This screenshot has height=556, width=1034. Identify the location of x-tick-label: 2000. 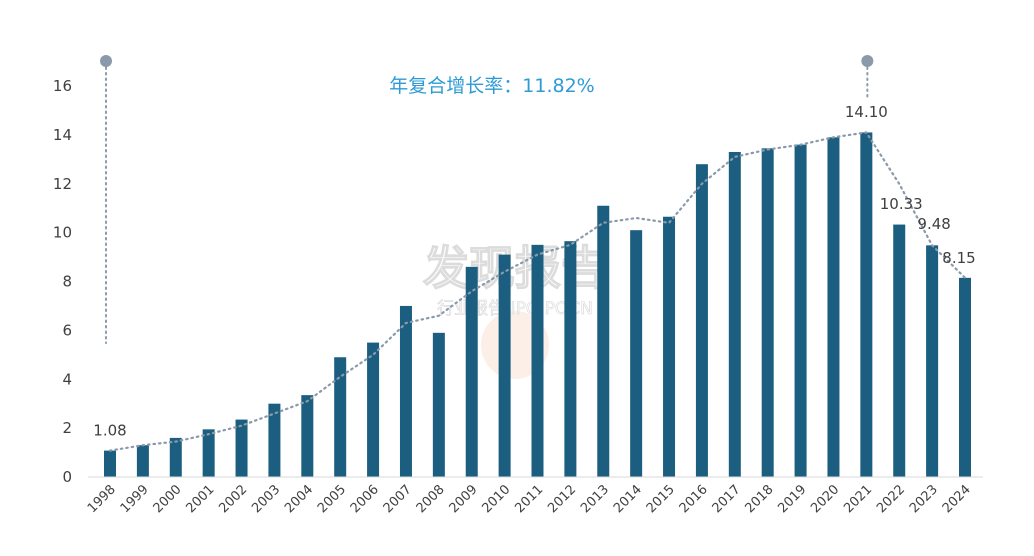
(168, 499).